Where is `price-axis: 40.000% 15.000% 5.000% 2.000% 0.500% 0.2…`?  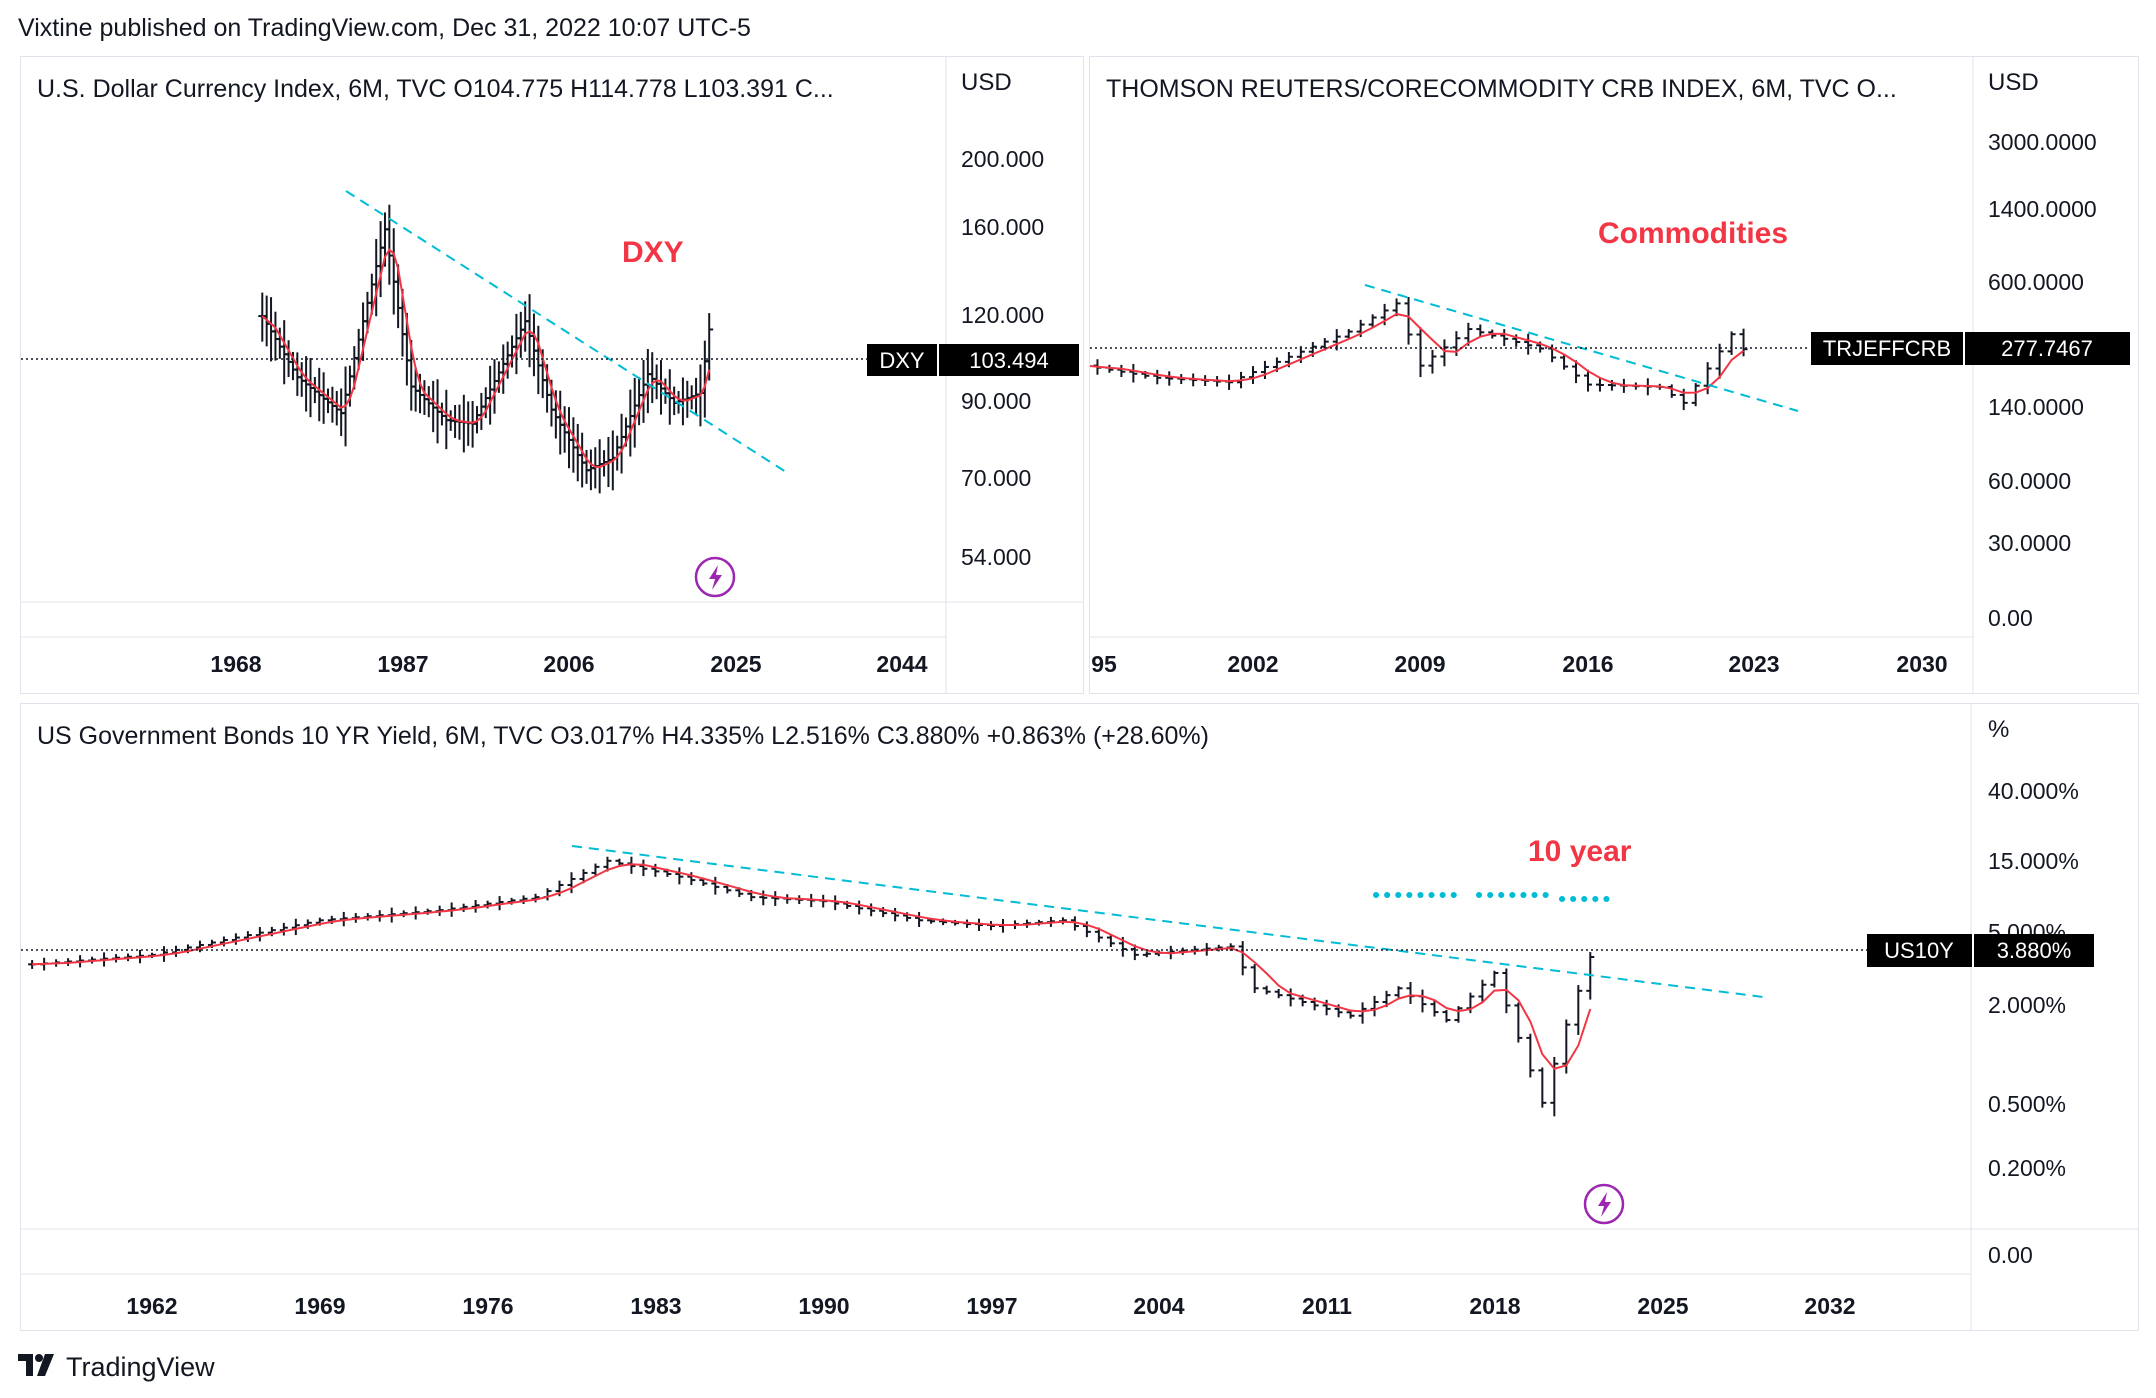
price-axis: 40.000% 15.000% 5.000% 2.000% 0.500% 0.2… is located at coordinates (2033, 1023).